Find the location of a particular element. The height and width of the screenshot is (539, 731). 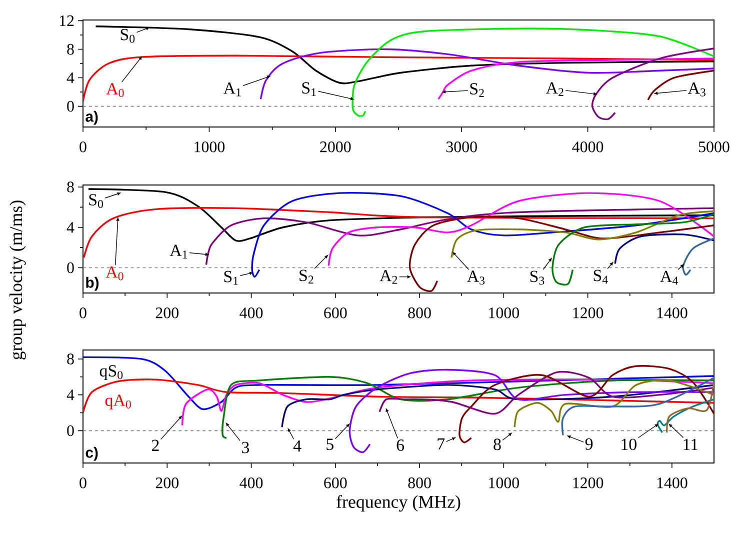

annotation: 2 is located at coordinates (155, 445).